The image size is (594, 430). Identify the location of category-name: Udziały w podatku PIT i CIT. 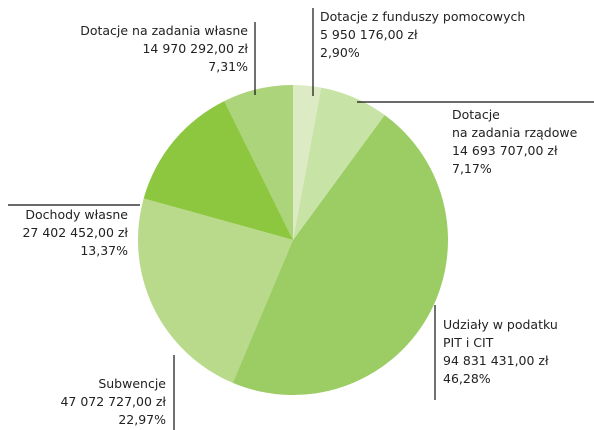
(500, 333).